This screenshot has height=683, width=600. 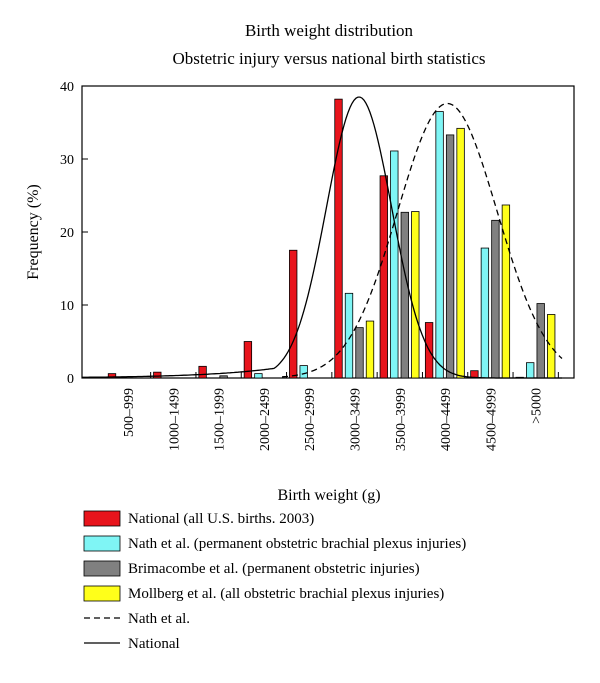 What do you see at coordinates (446, 419) in the screenshot?
I see `x-tick-label: 4000–4499` at bounding box center [446, 419].